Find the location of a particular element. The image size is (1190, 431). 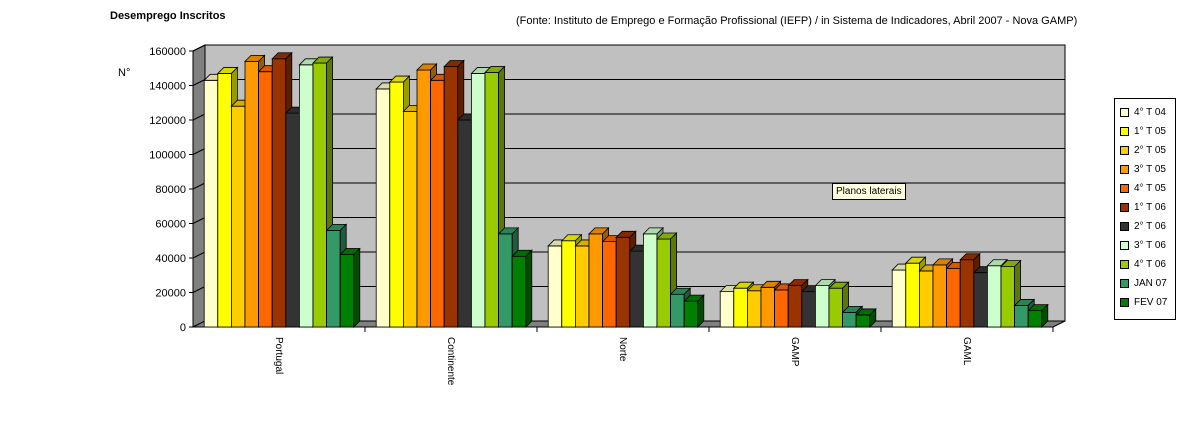

legend-label: 1° T 05 is located at coordinates (1150, 131).